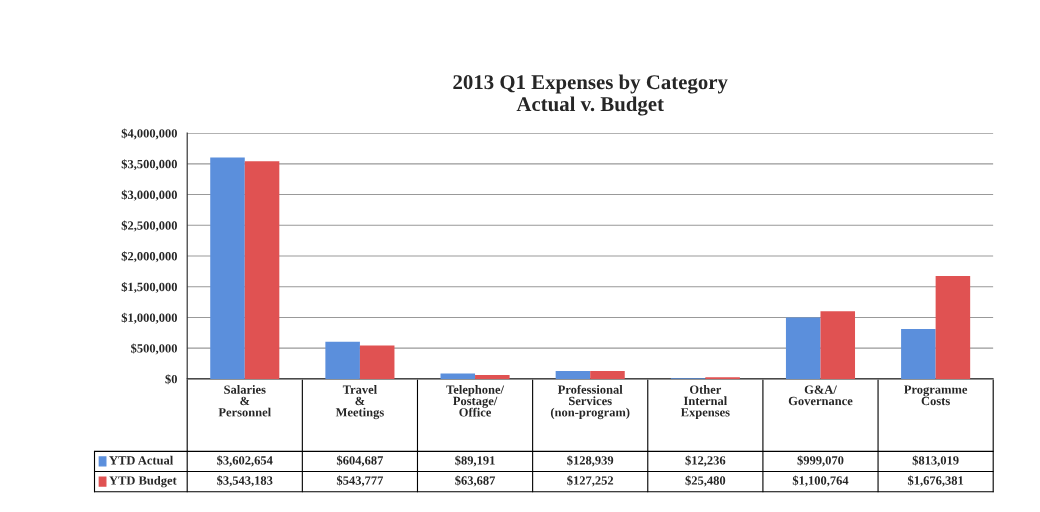 The width and height of the screenshot is (1040, 512). What do you see at coordinates (820, 481) in the screenshot?
I see `data-label: $1,100,764` at bounding box center [820, 481].